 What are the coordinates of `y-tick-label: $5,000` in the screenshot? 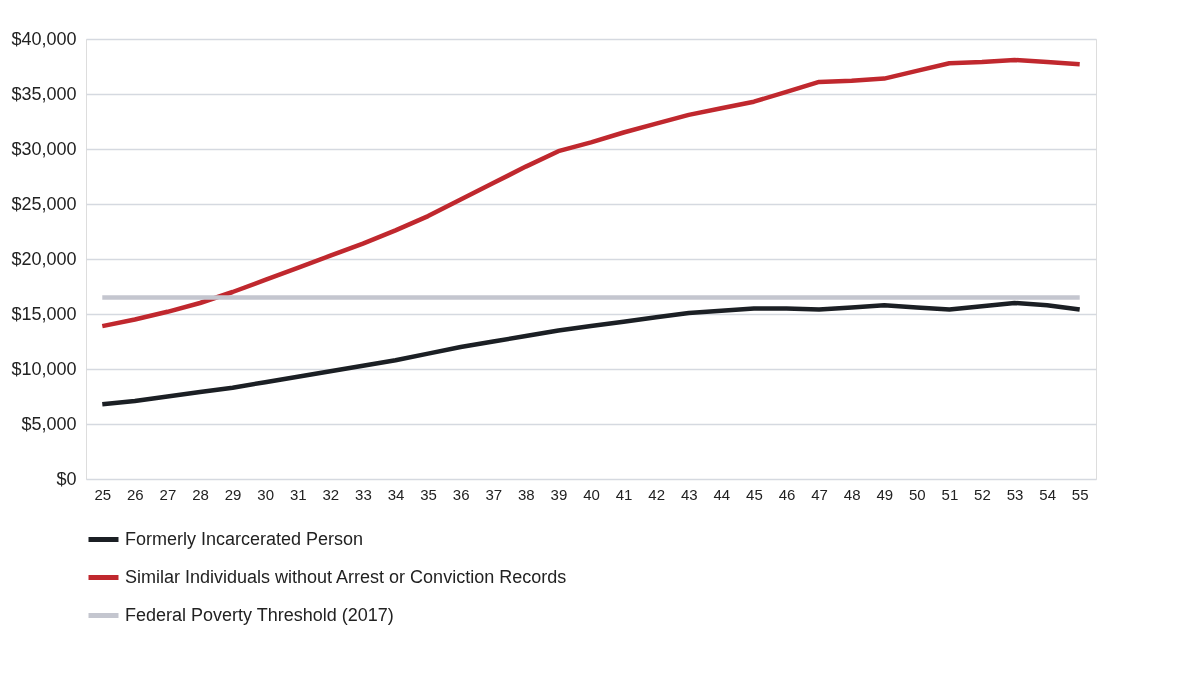 It's located at (49, 423).